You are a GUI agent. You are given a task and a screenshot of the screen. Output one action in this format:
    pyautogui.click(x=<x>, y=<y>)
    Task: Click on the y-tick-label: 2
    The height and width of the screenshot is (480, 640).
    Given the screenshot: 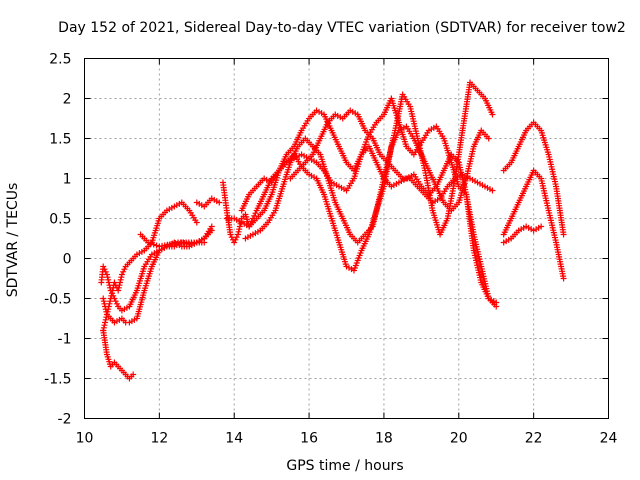 What is the action you would take?
    pyautogui.click(x=67, y=100)
    